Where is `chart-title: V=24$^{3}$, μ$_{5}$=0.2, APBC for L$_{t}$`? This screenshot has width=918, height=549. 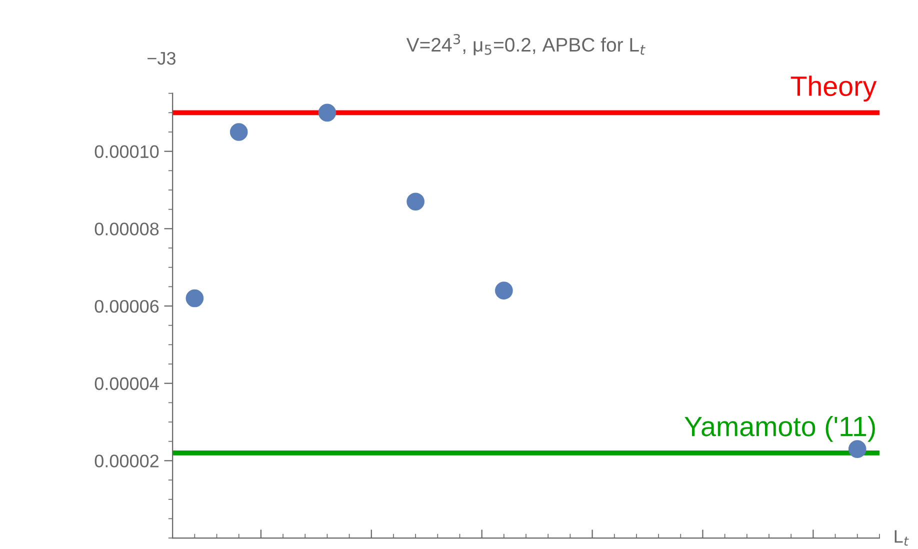
chart-title: V=24$^{3}$, μ$_{5}$=0.2, APBC for L$_{t}$ is located at coordinates (526, 45).